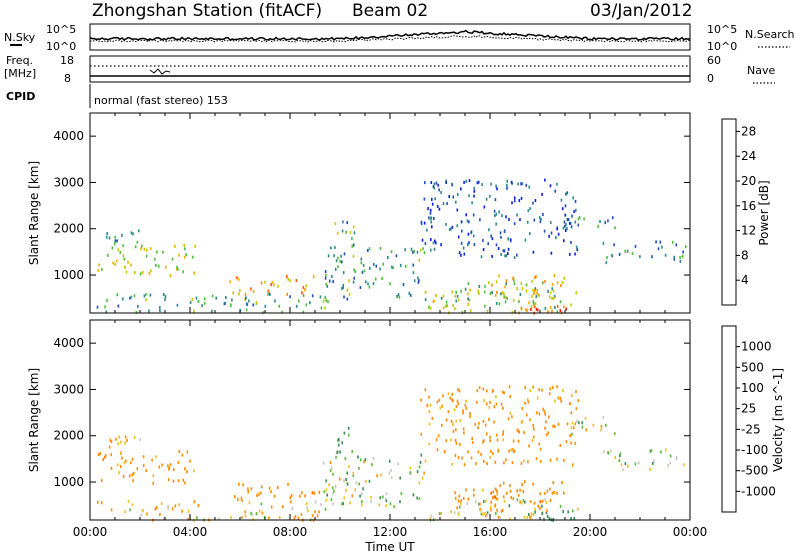  I want to click on y-tick-label: 2000, so click(68, 436).